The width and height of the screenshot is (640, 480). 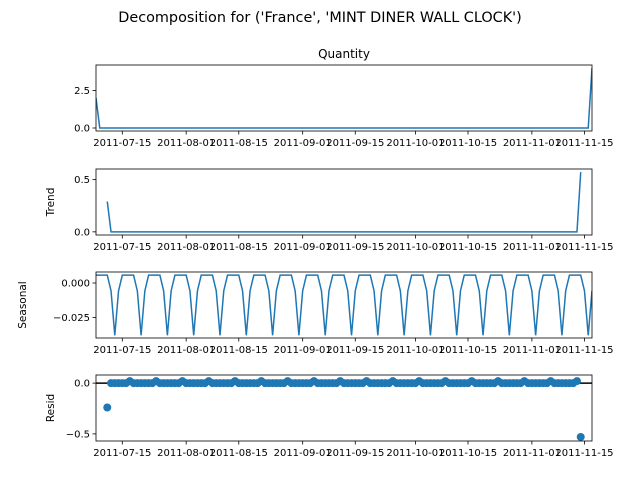 What do you see at coordinates (82, 91) in the screenshot?
I see `y-tick-label: 2.5` at bounding box center [82, 91].